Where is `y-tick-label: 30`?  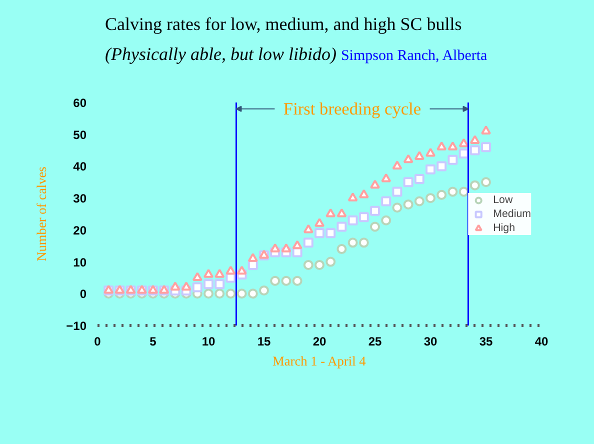
y-tick-label: 30 is located at coordinates (80, 199).